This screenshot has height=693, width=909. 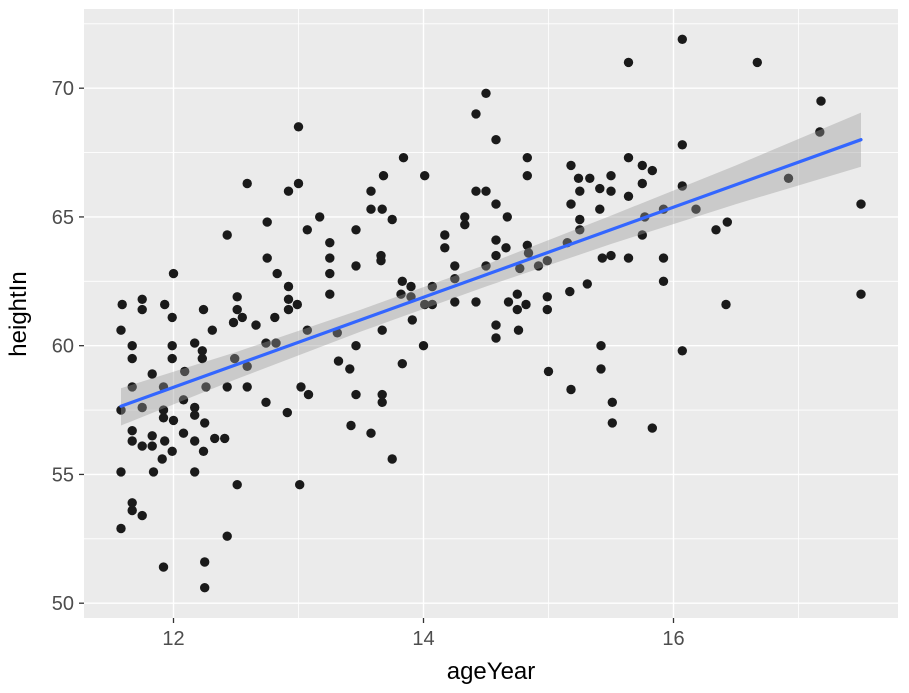 What do you see at coordinates (18, 313) in the screenshot?
I see `y-axis-title: heightIn` at bounding box center [18, 313].